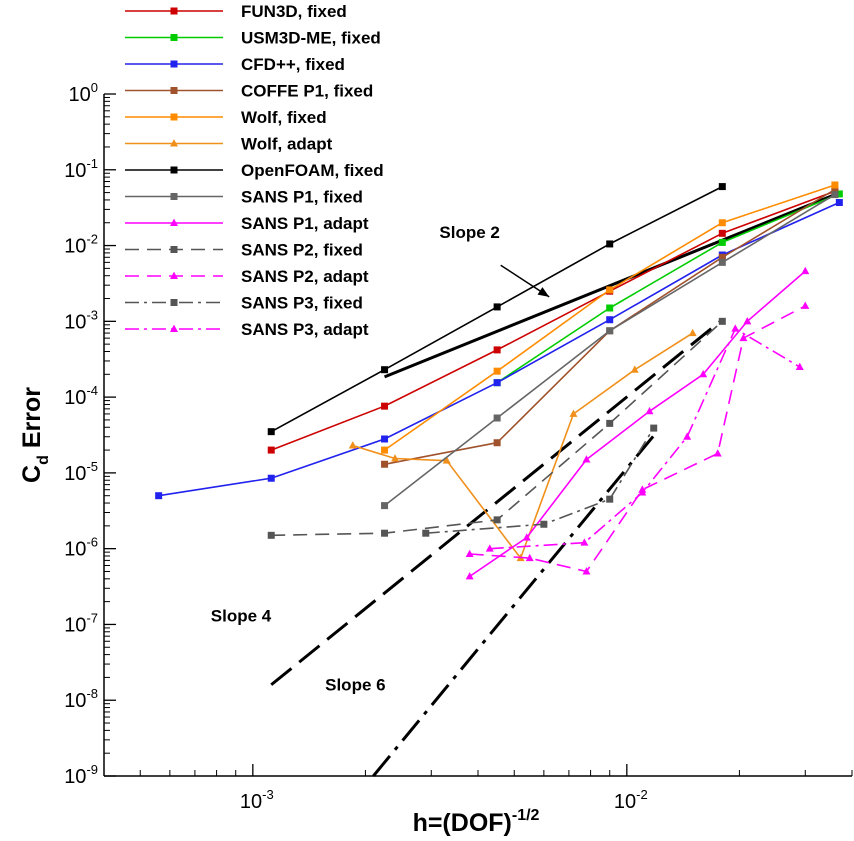 Image resolution: width=854 pixels, height=841 pixels. What do you see at coordinates (226, 117) in the screenshot?
I see `legend-entry-wolf-fixed: Wolf, fixed` at bounding box center [226, 117].